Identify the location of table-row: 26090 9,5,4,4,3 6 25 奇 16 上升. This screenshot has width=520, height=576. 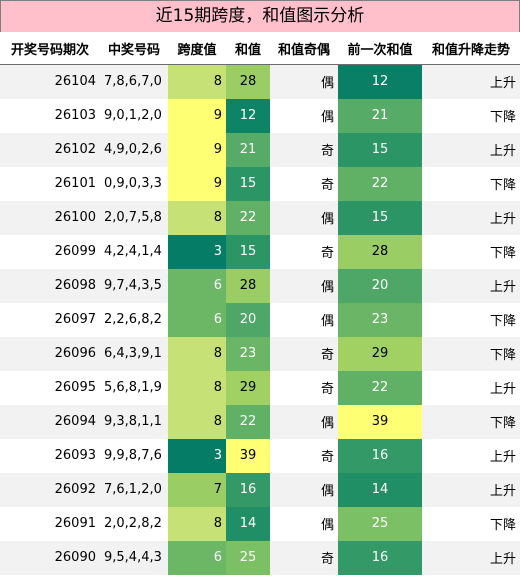
(260, 557).